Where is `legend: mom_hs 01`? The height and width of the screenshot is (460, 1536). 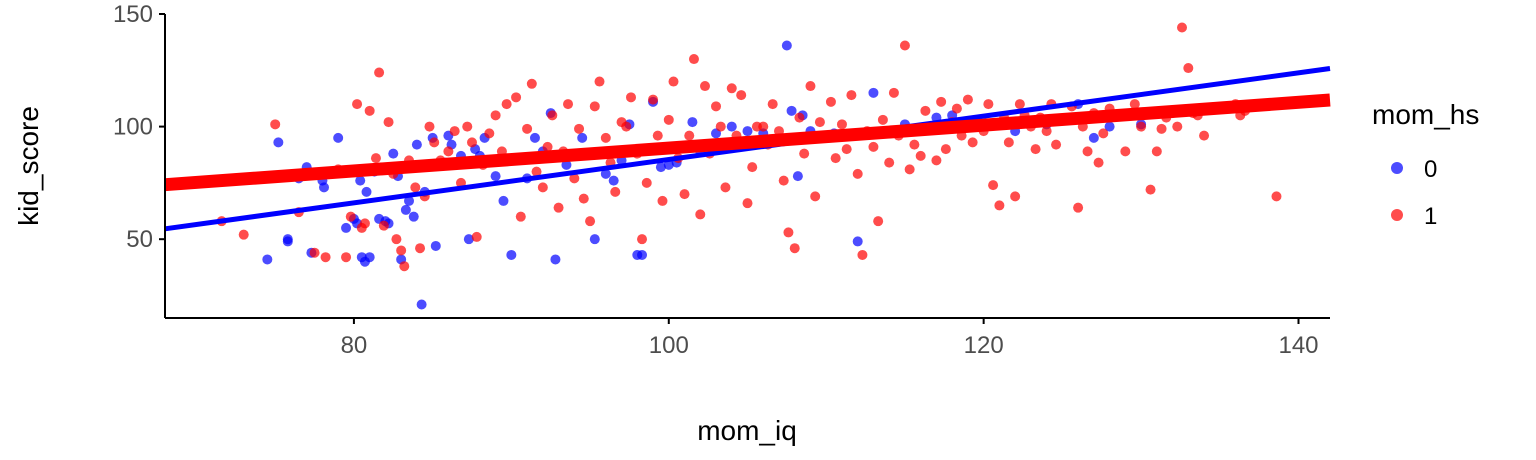
legend: mom_hs 01 is located at coordinates (1425, 164).